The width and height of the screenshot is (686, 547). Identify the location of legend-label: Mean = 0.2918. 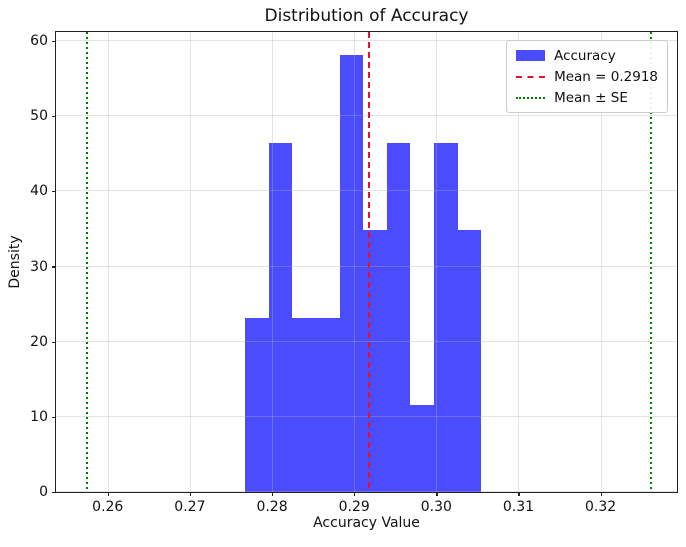
(606, 76).